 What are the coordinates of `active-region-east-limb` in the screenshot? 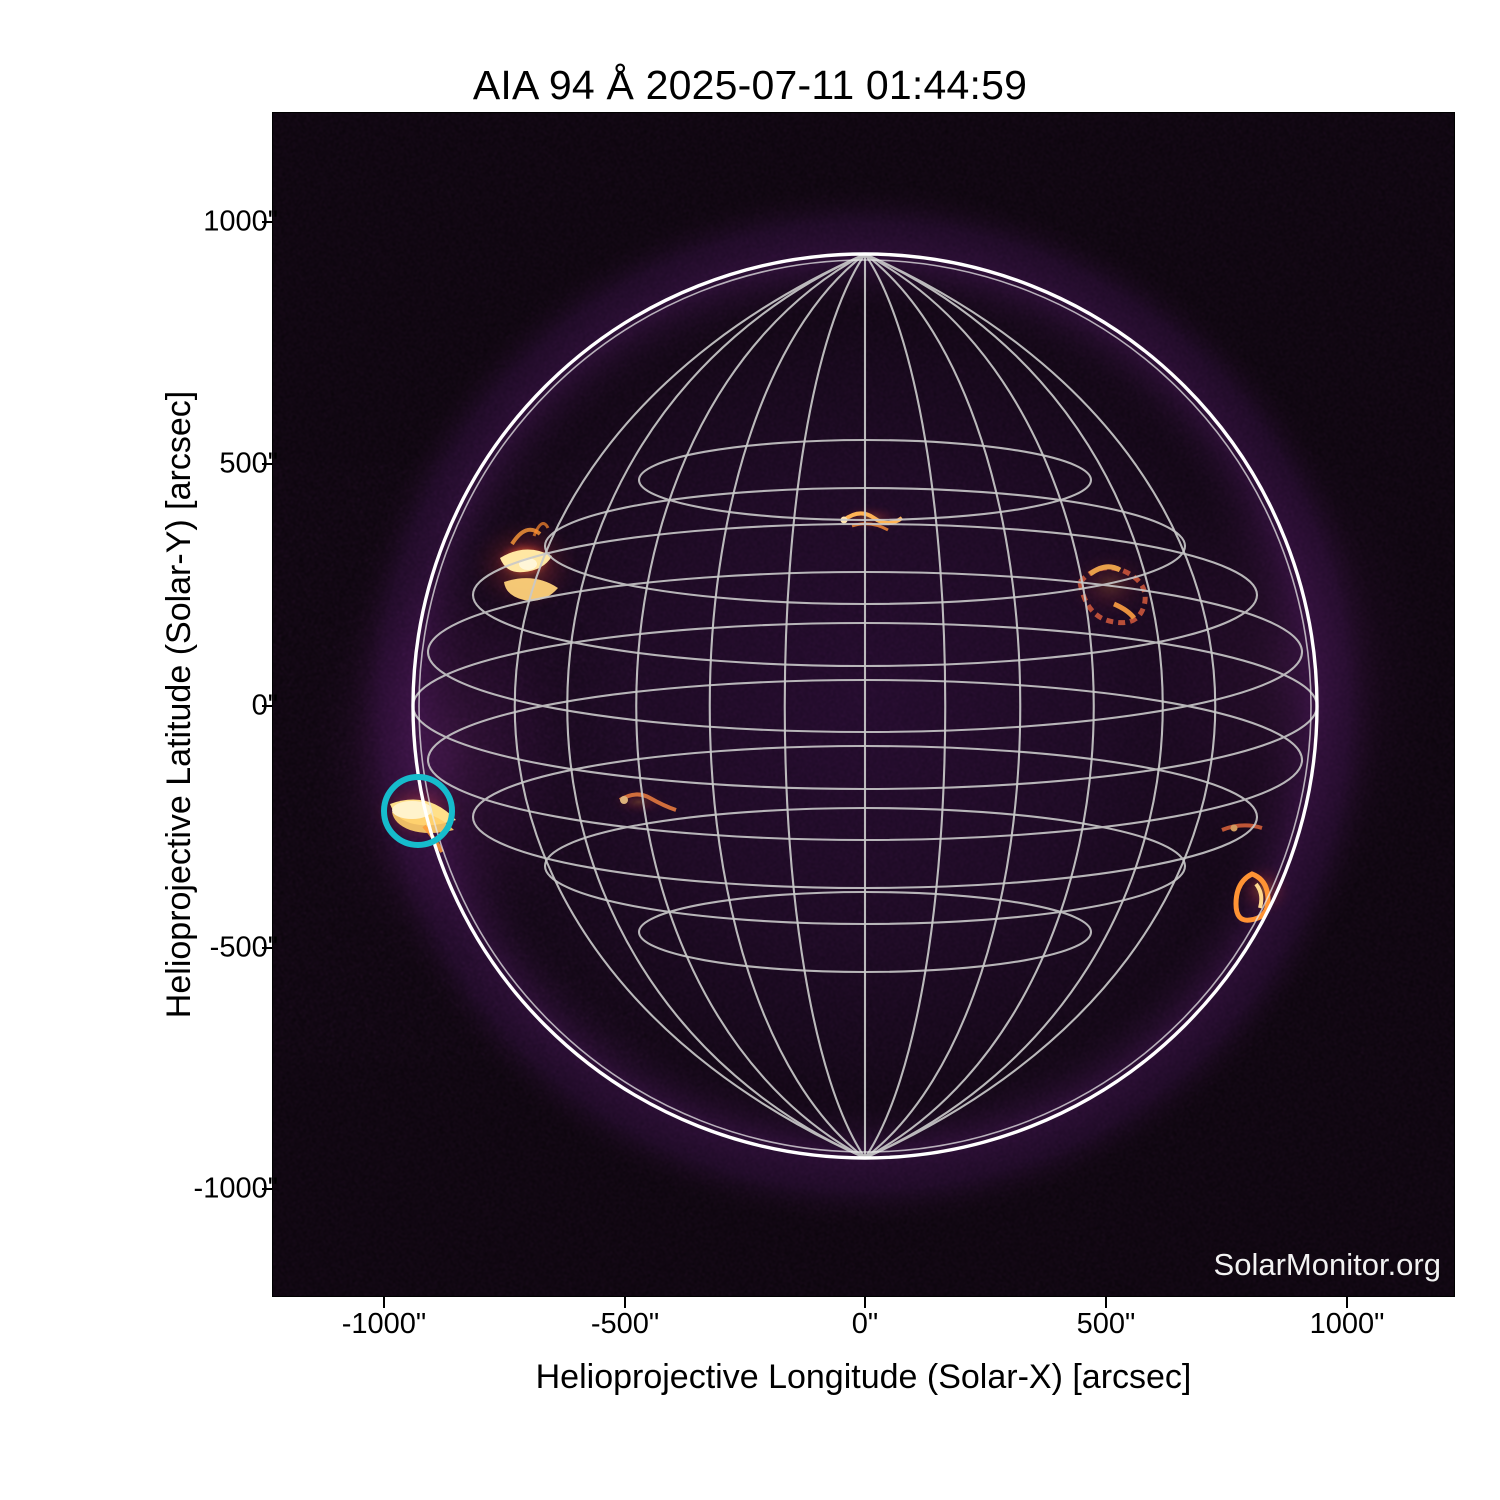 It's located at (418, 815).